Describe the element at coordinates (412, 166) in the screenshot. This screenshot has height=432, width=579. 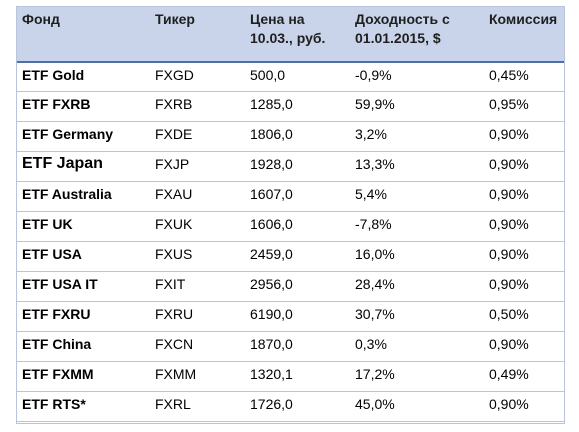
I see `cell-yield: 13,3%` at that location.